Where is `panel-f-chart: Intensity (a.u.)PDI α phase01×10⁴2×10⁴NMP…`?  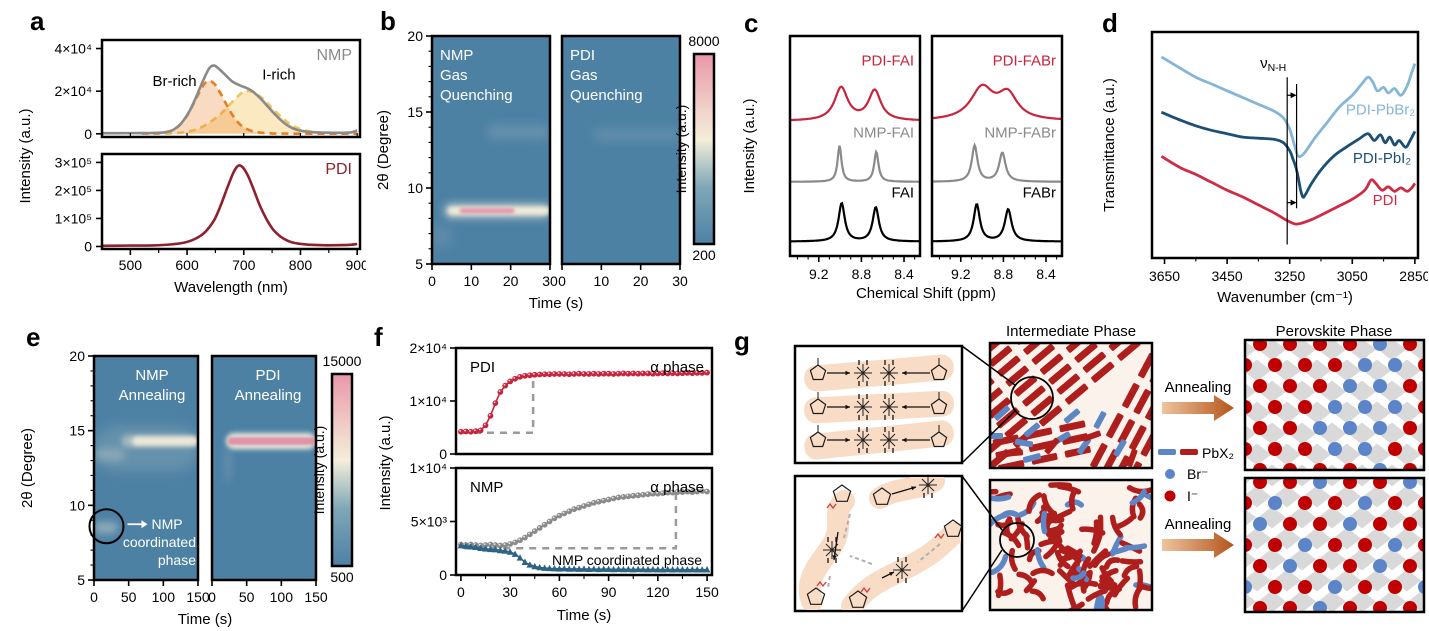 panel-f-chart: Intensity (a.u.)PDI α phase01×10⁴2×10⁴NMP… is located at coordinates (548, 482).